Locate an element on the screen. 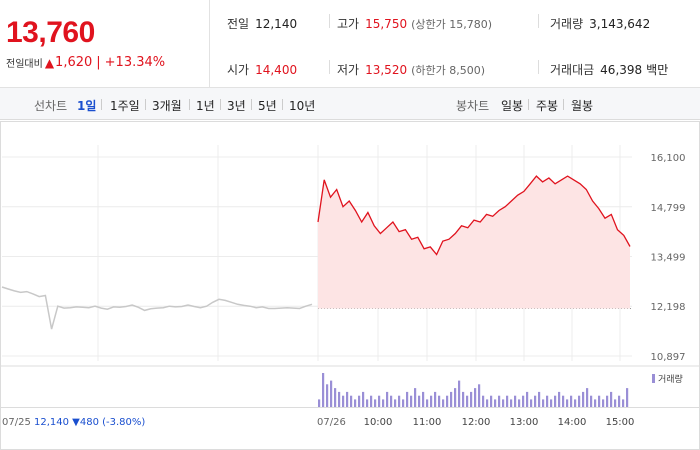  tab-3m: 3개월 is located at coordinates (167, 106).